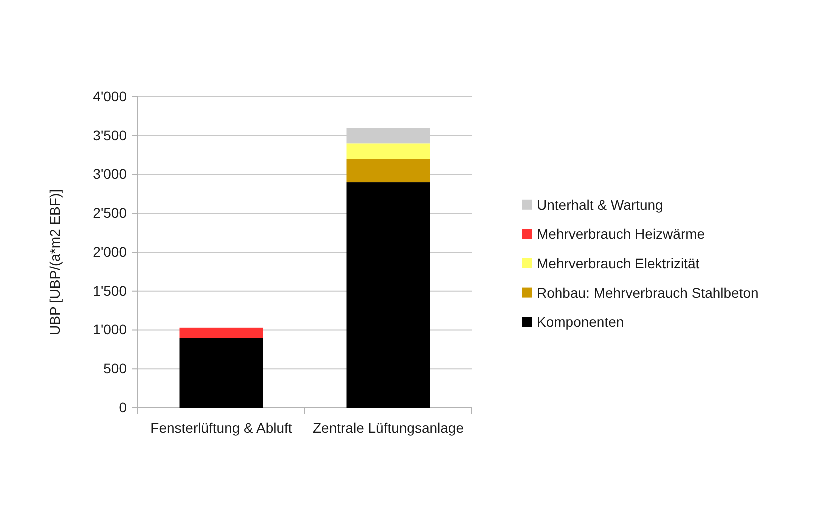 Image resolution: width=837 pixels, height=522 pixels. I want to click on legend-label: Unterhalt & Wartung, so click(600, 204).